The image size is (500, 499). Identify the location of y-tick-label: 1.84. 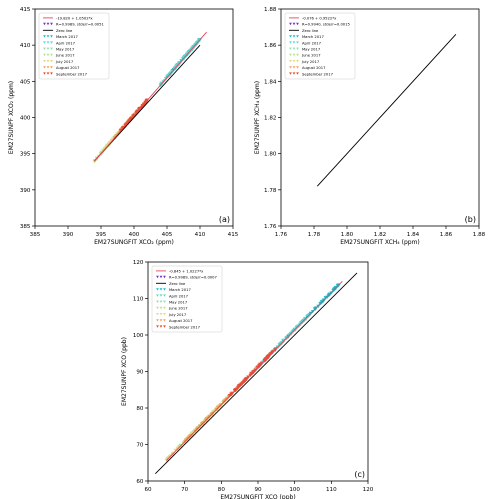
(270, 82).